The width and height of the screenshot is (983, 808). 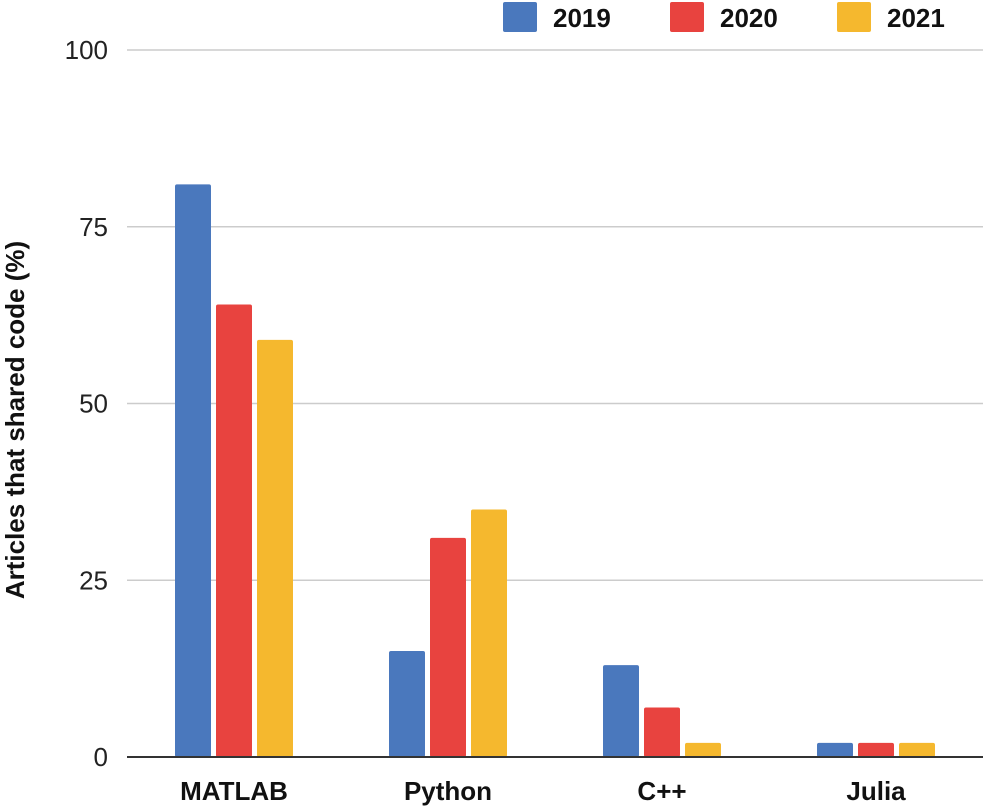 I want to click on bar-c-2021, so click(x=703, y=749).